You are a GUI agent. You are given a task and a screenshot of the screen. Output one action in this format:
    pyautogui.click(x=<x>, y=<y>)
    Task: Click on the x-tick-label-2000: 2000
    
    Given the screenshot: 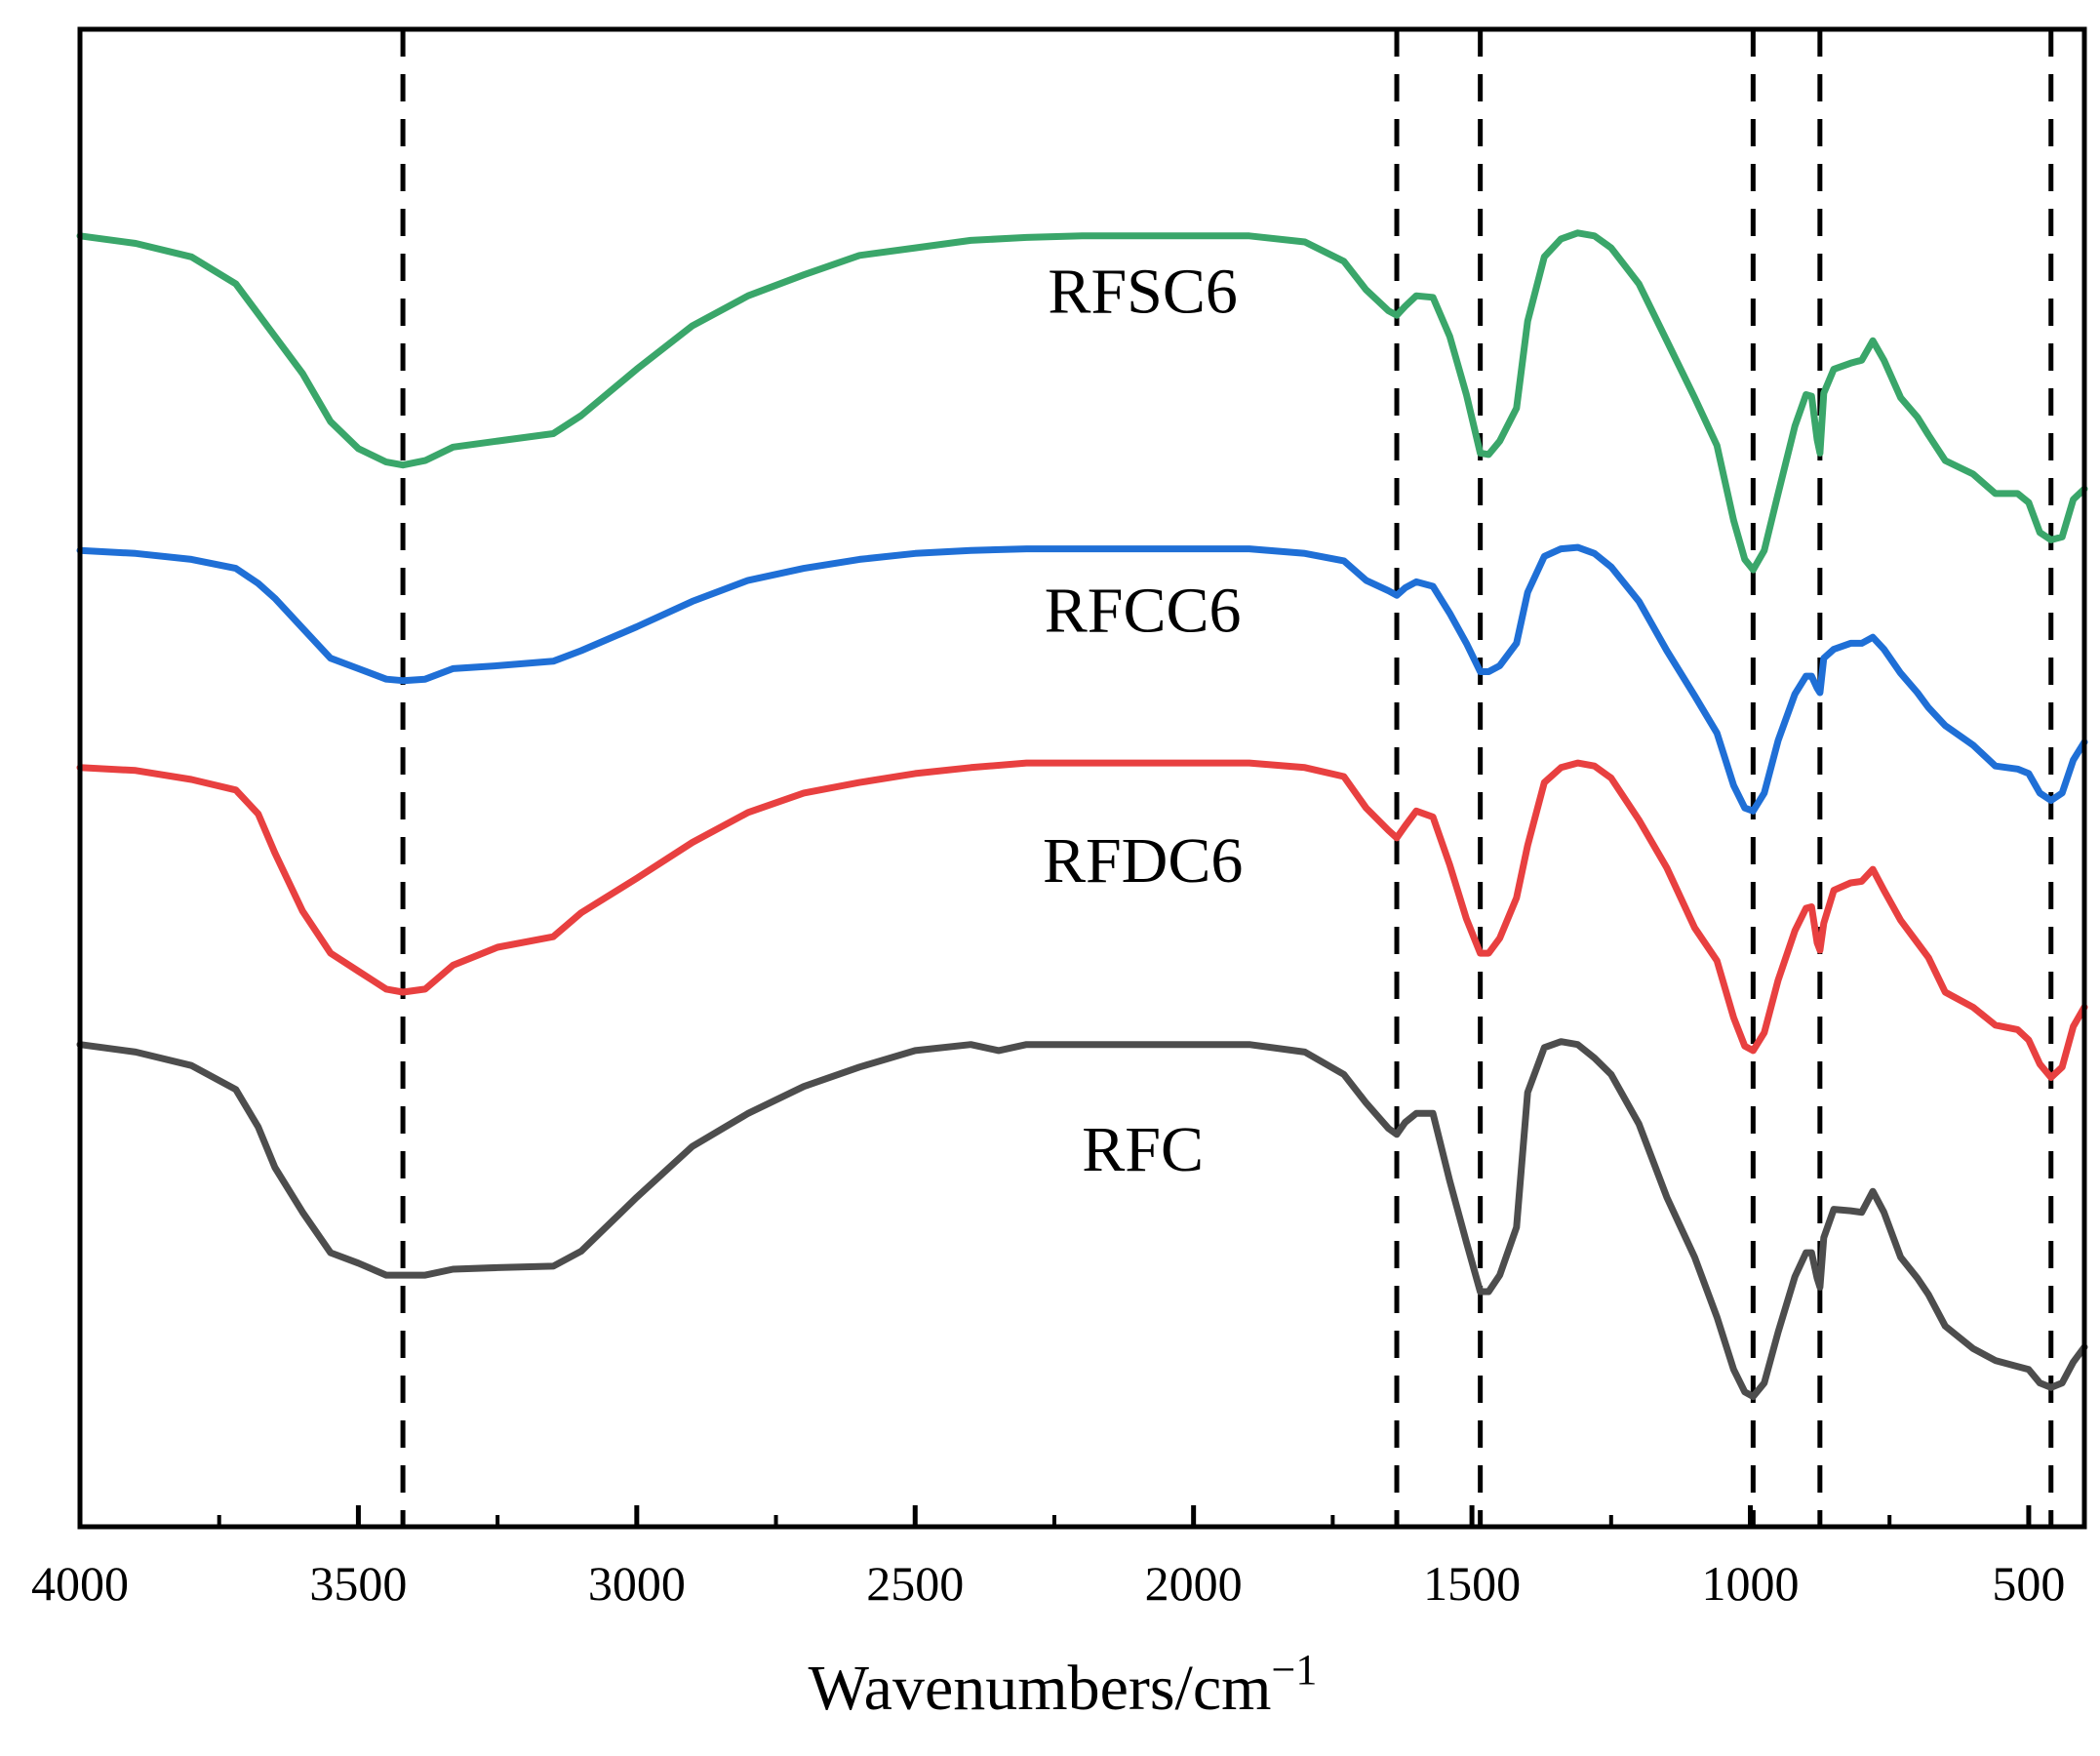 What is the action you would take?
    pyautogui.click(x=1194, y=1583)
    